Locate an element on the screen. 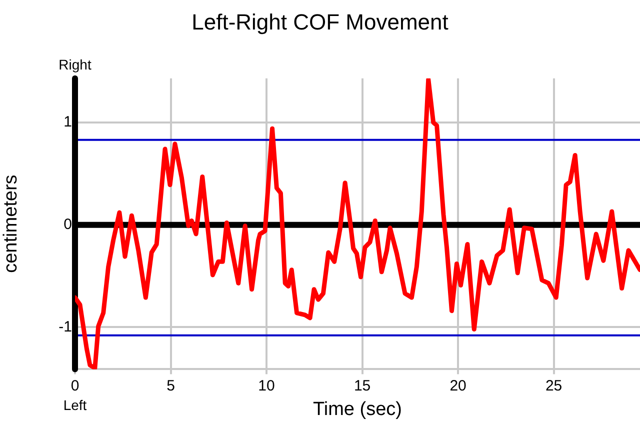 The height and width of the screenshot is (423, 640). chart-title: Left-Right COF Movement is located at coordinates (320, 21).